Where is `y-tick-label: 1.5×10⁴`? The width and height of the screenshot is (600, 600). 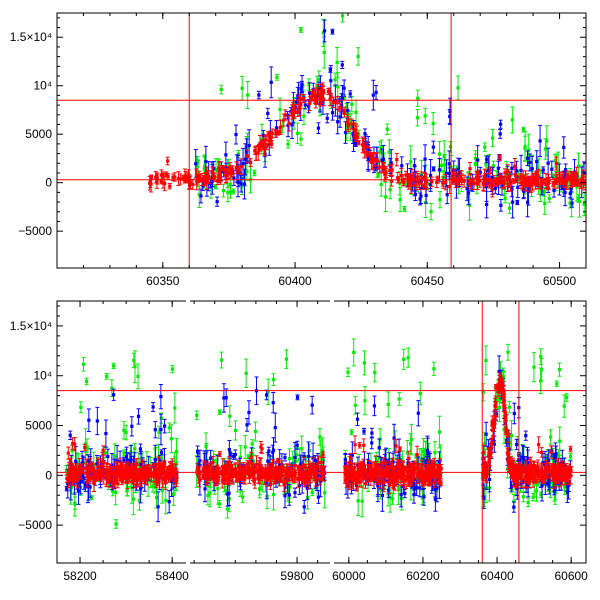
y-tick-label: 1.5×10⁴ is located at coordinates (31, 326).